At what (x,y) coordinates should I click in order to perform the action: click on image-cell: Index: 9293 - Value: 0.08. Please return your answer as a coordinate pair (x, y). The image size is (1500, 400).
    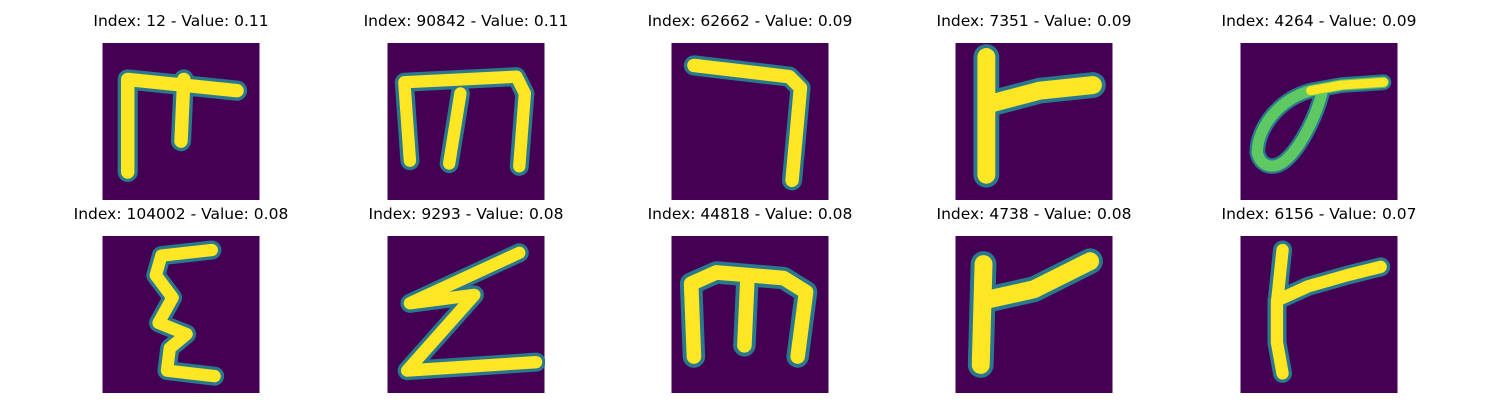
    Looking at the image, I should click on (466, 297).